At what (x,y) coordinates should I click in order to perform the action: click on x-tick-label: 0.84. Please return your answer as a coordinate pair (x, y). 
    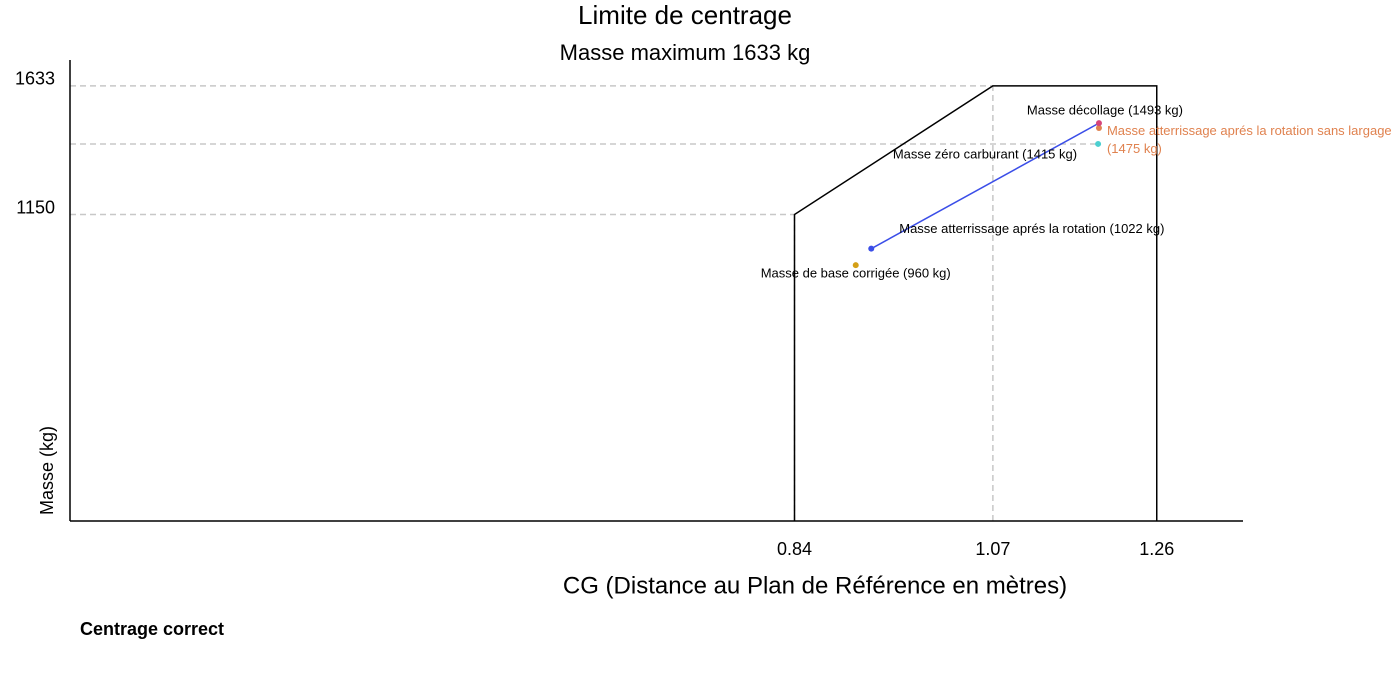
    Looking at the image, I should click on (794, 549).